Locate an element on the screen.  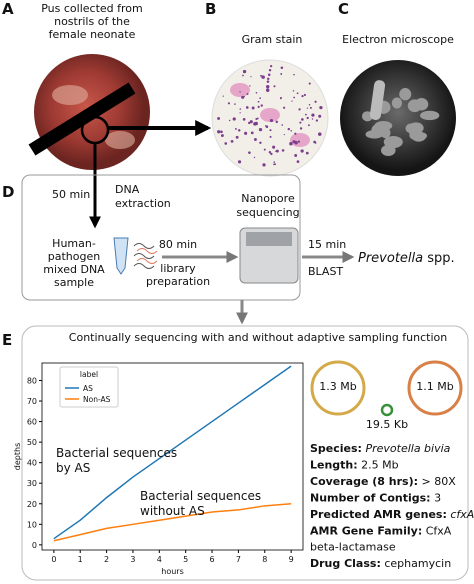
info-row: Length: 2.5 Mb is located at coordinates (354, 465).